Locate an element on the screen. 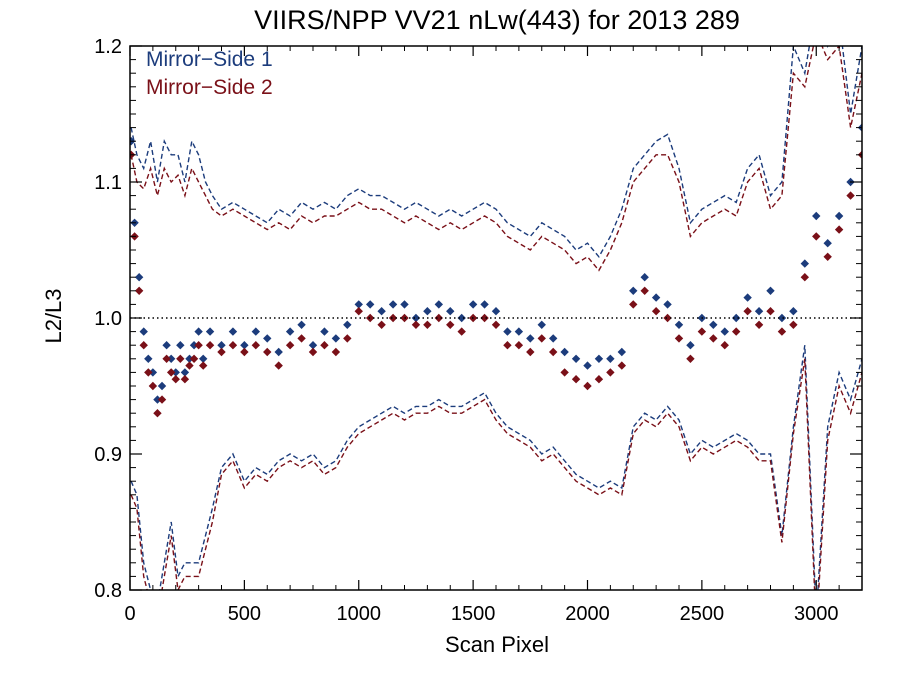 The height and width of the screenshot is (675, 900). legend-entry-mirror-side-1: Mirror−Side 1 is located at coordinates (209, 59).